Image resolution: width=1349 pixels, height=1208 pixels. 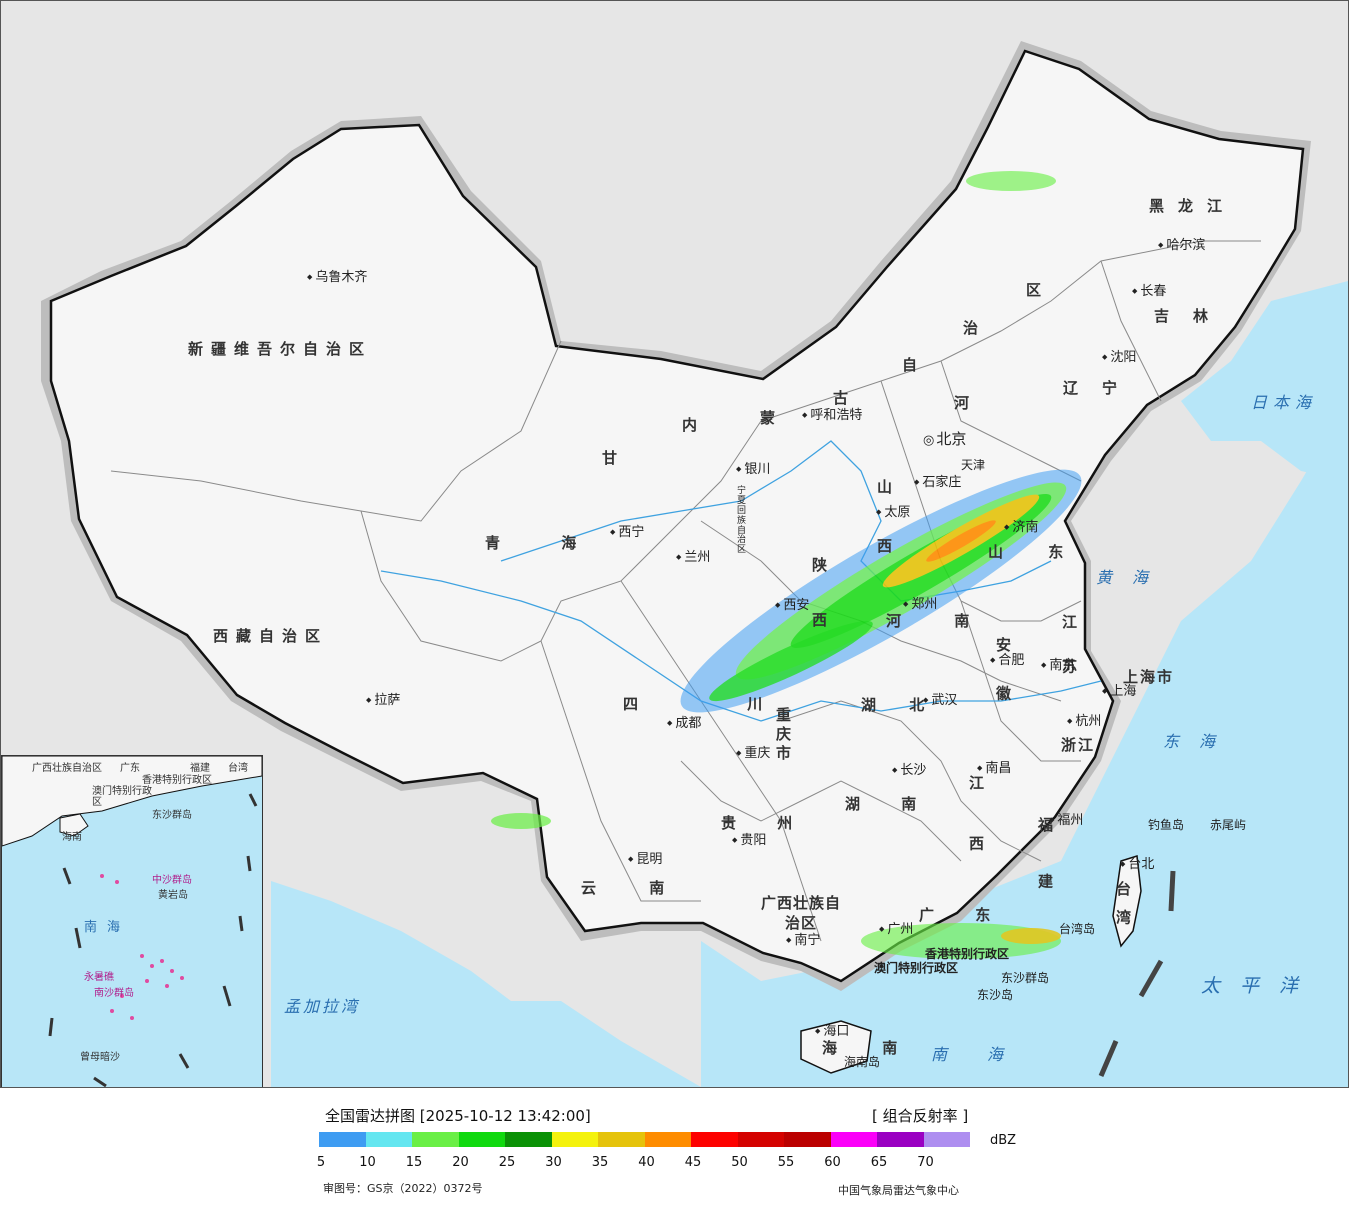 What do you see at coordinates (1123, 905) in the screenshot?
I see `province-taiwan: 台 湾` at bounding box center [1123, 905].